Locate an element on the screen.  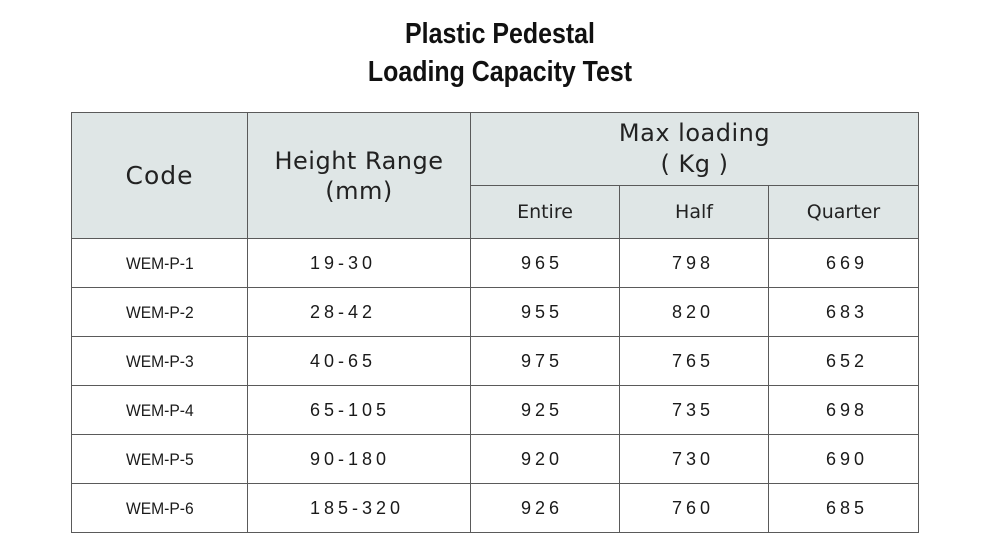
cell-height-range-value: 28-42 is located at coordinates (343, 311).